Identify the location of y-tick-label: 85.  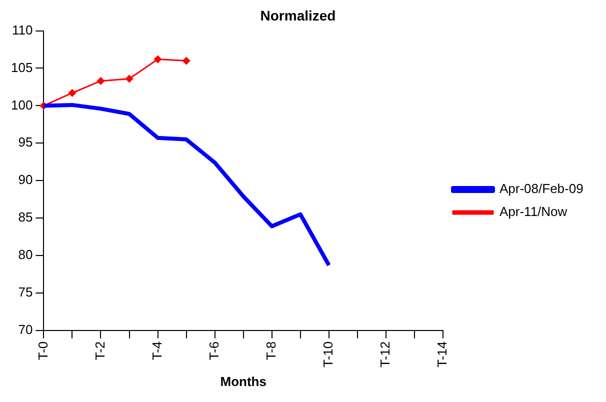
(25, 217).